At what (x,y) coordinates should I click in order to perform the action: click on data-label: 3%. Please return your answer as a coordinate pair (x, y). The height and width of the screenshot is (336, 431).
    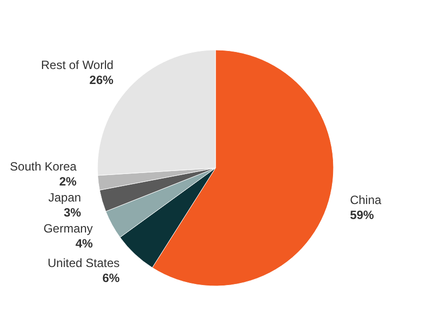
    Looking at the image, I should click on (73, 212).